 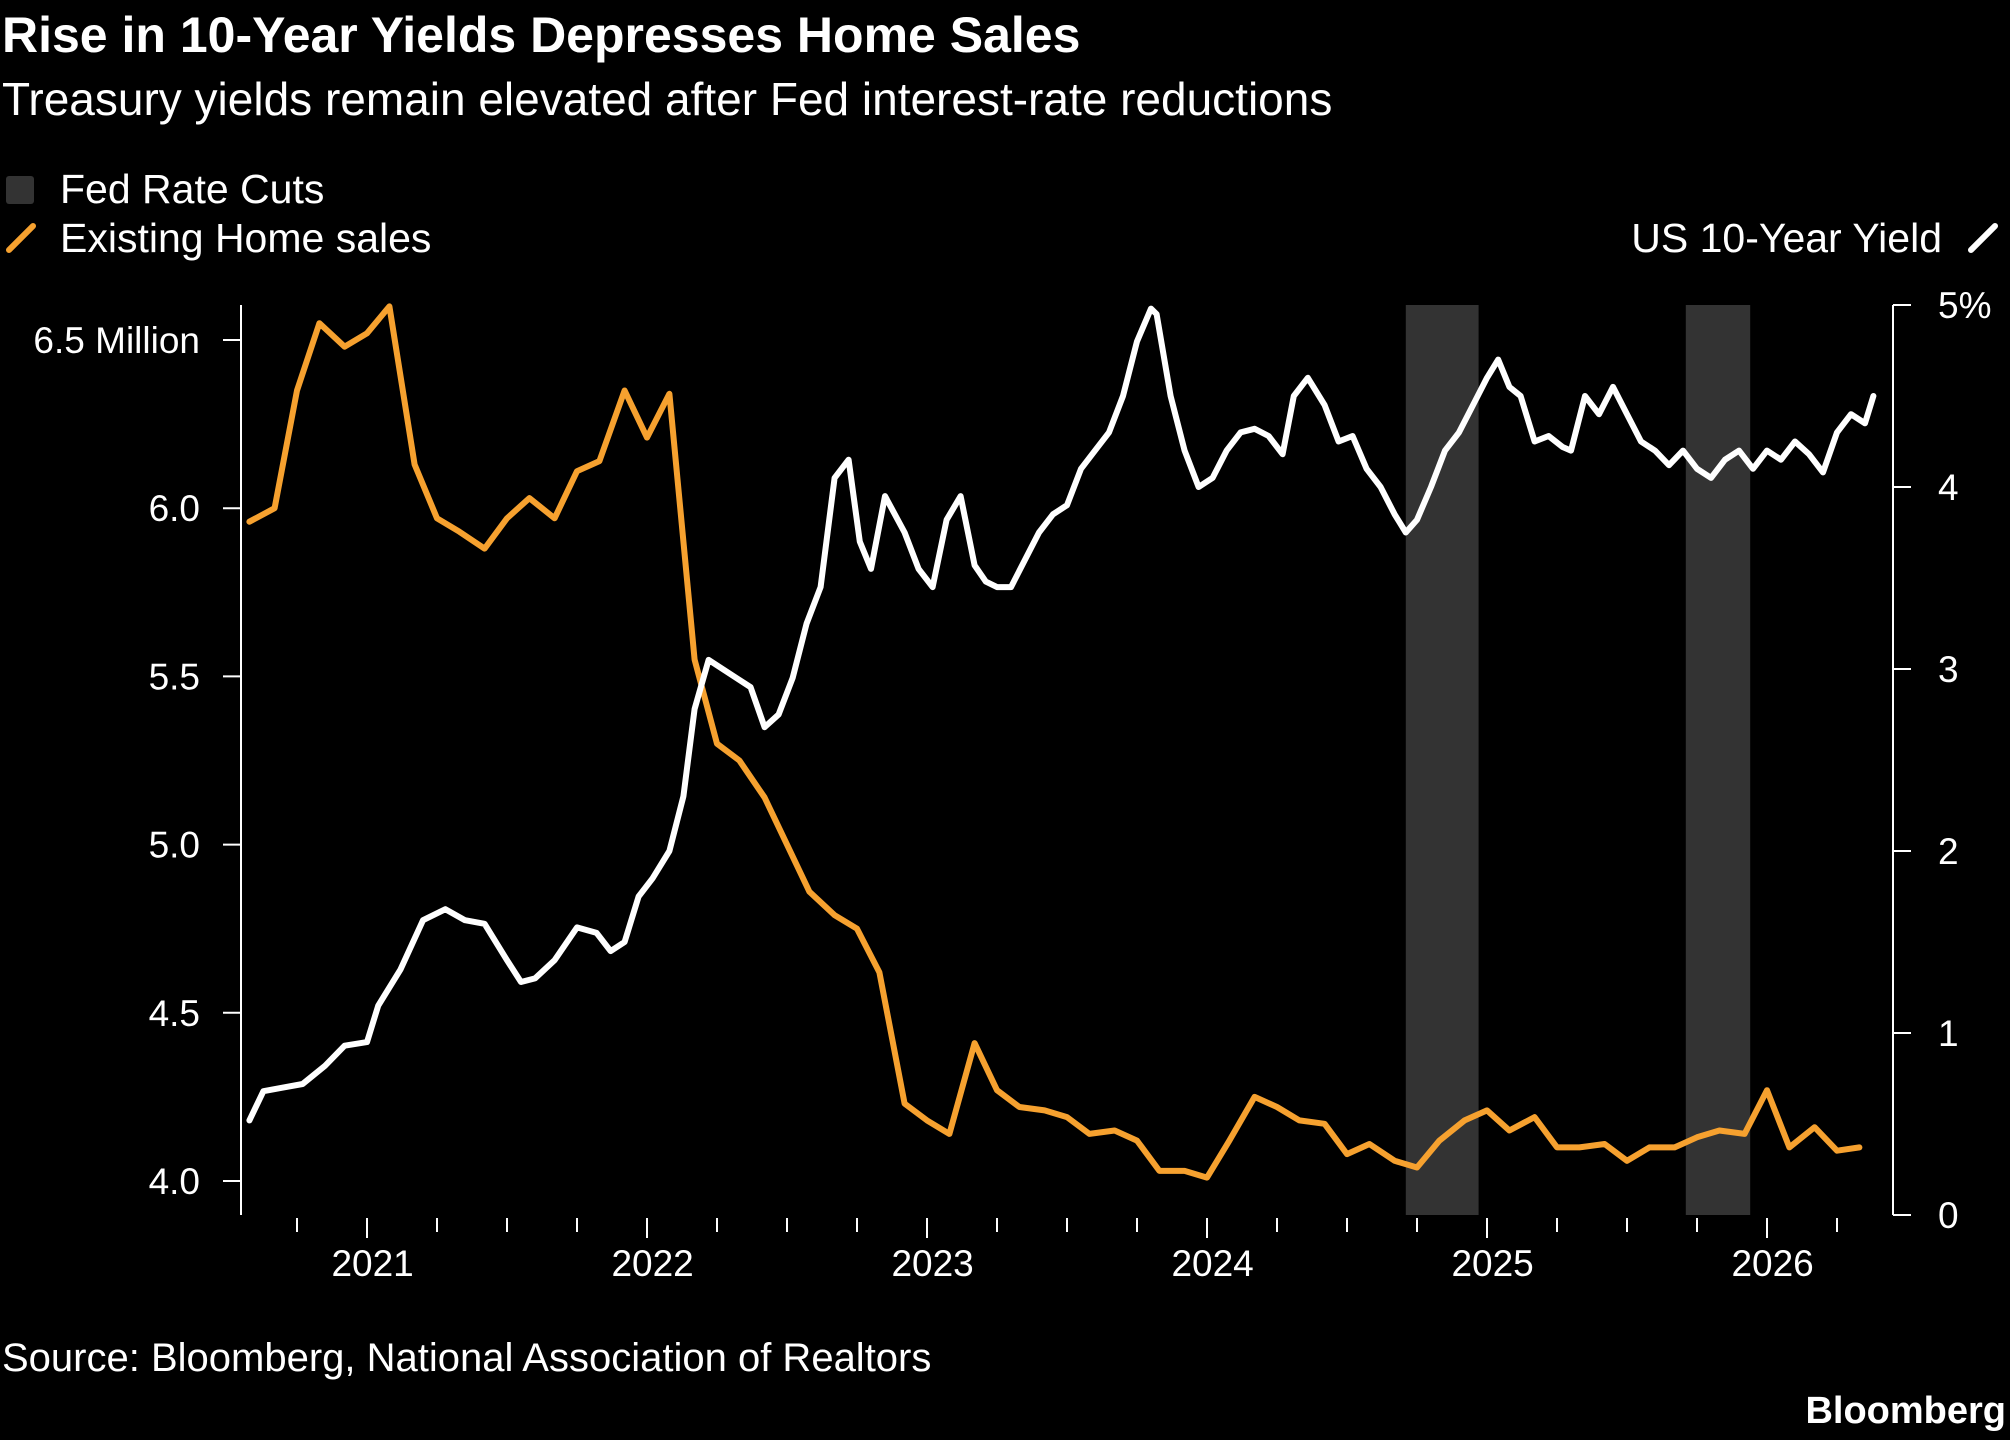 What do you see at coordinates (1905, 1411) in the screenshot?
I see `bloomberg-logo: Bloomberg` at bounding box center [1905, 1411].